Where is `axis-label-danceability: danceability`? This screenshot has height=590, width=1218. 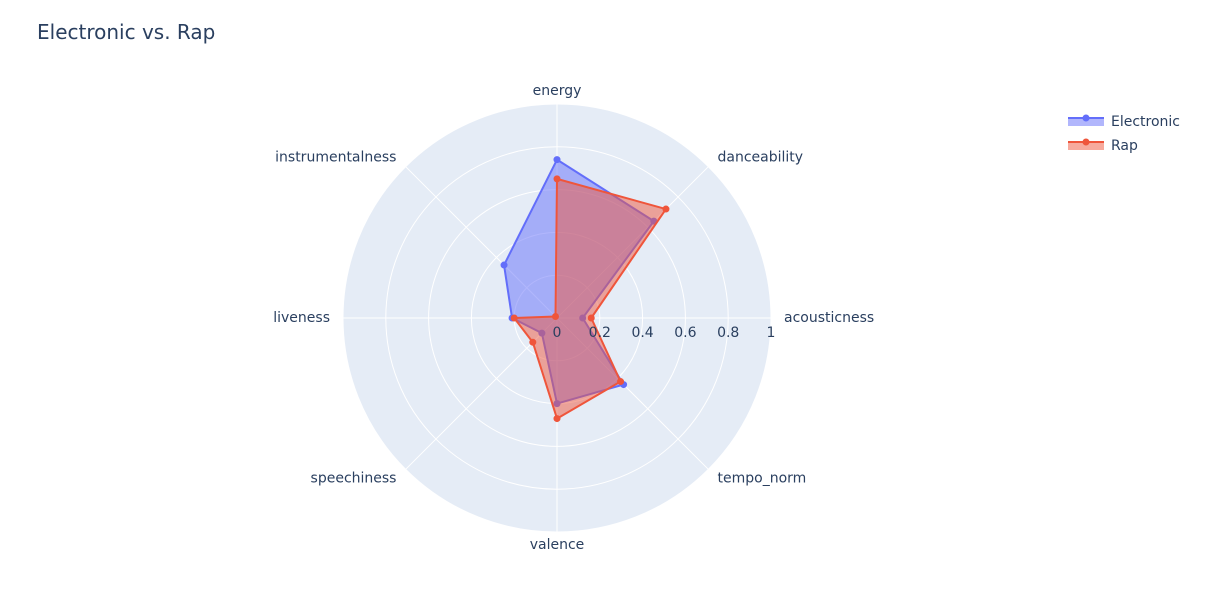 axis-label-danceability: danceability is located at coordinates (761, 157).